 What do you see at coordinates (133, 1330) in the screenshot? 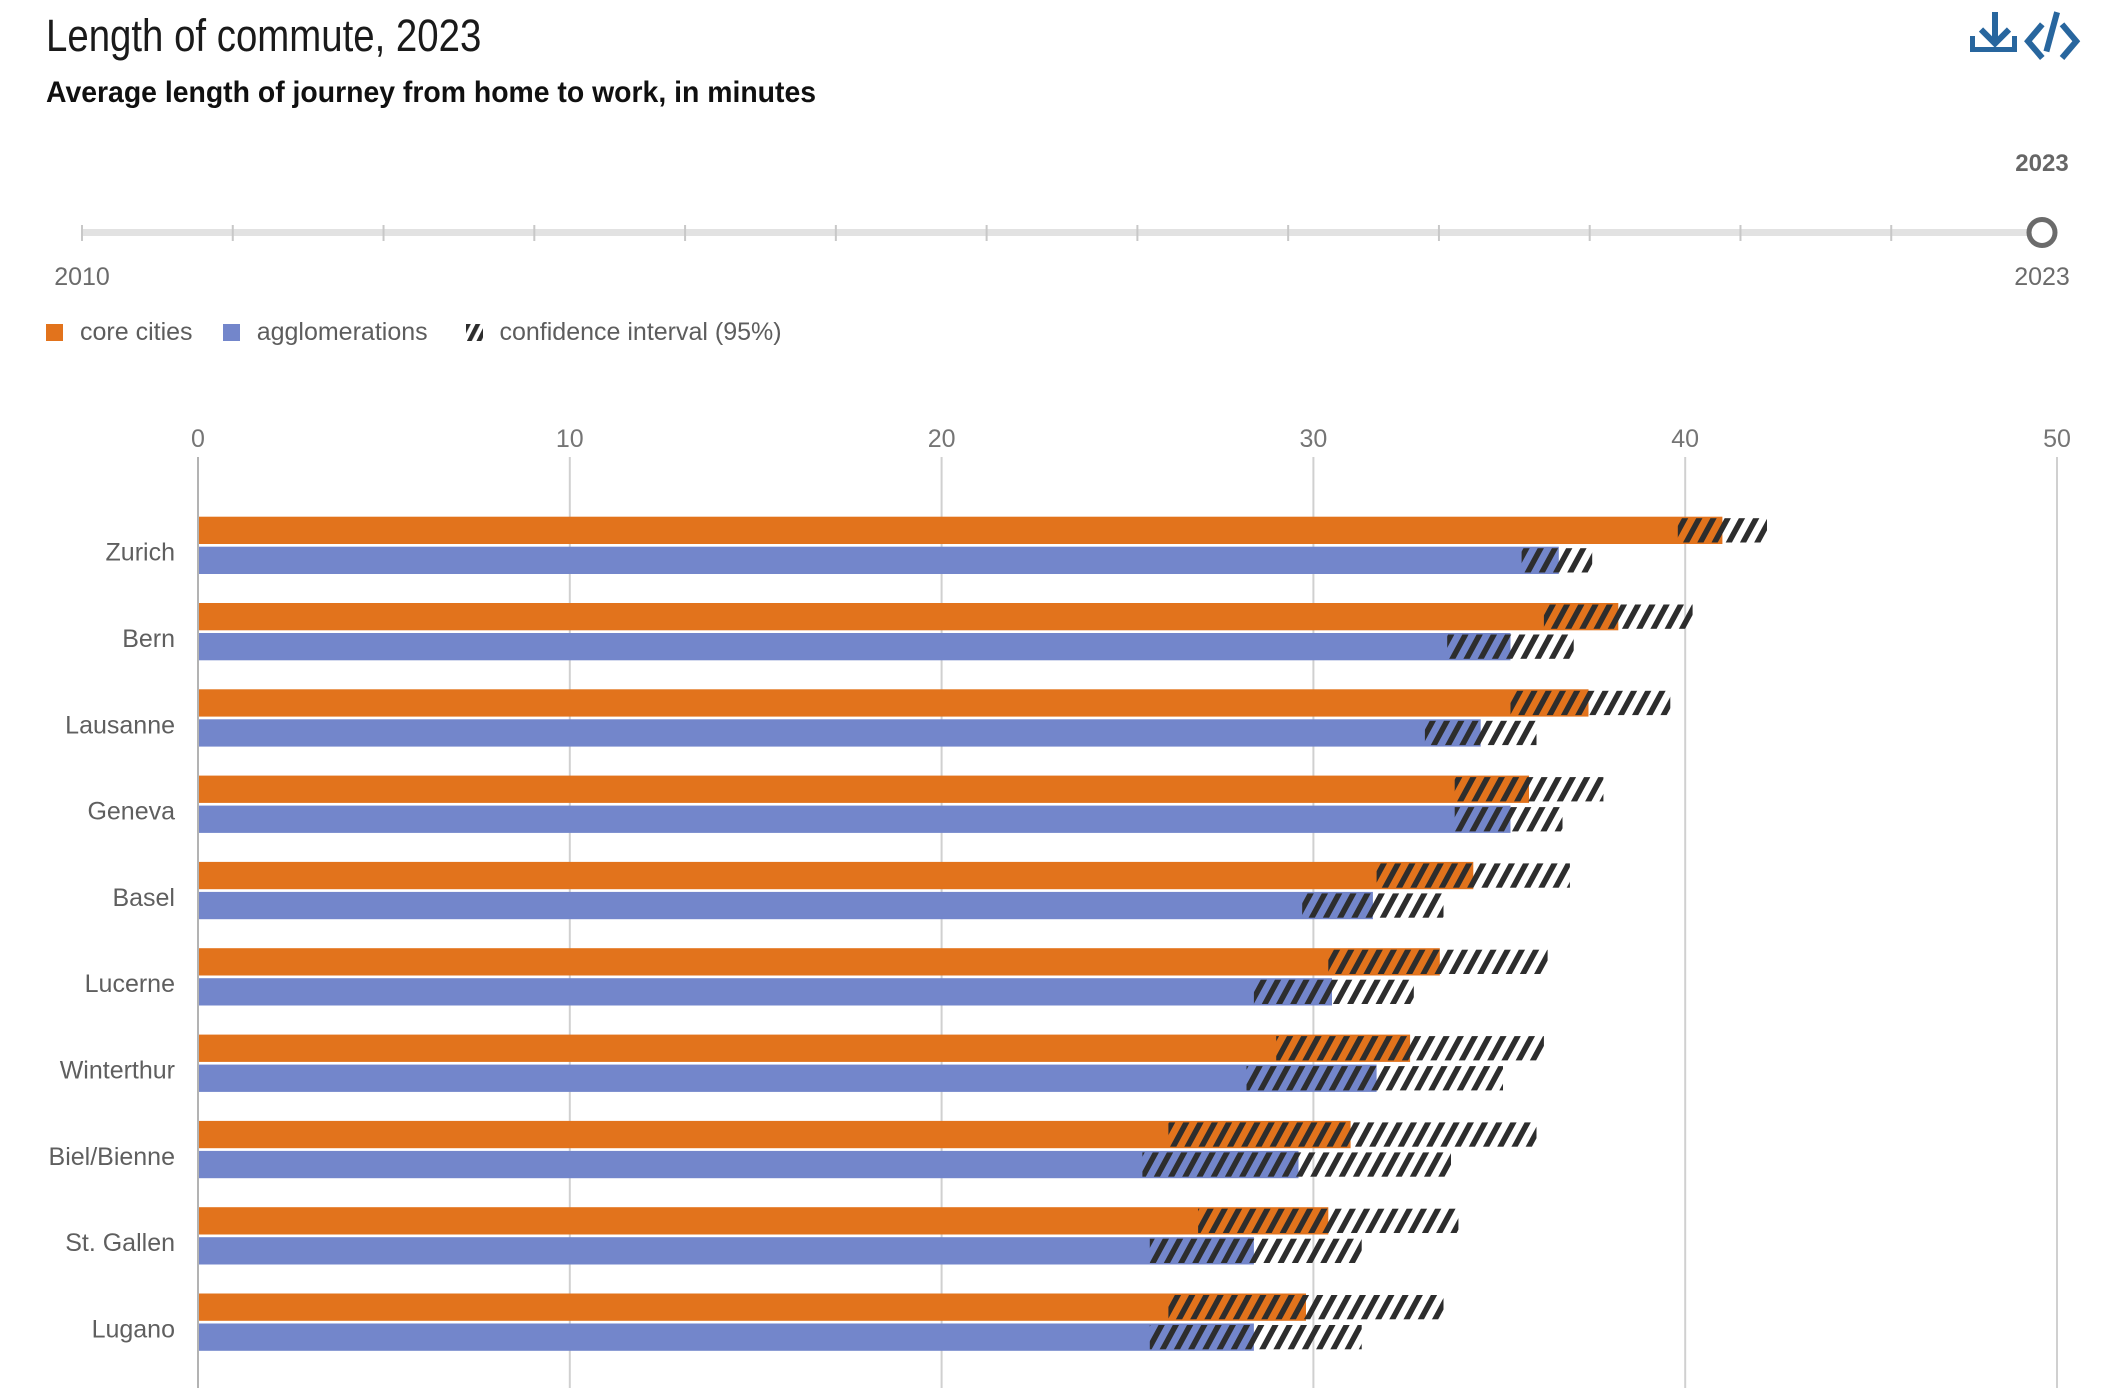
I see `svg-text: Lugano` at bounding box center [133, 1330].